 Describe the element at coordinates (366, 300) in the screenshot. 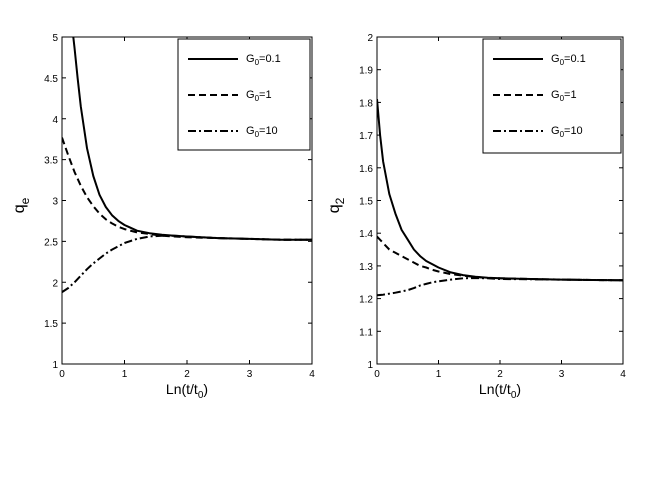

I see `y-tick-label: 1.2` at that location.